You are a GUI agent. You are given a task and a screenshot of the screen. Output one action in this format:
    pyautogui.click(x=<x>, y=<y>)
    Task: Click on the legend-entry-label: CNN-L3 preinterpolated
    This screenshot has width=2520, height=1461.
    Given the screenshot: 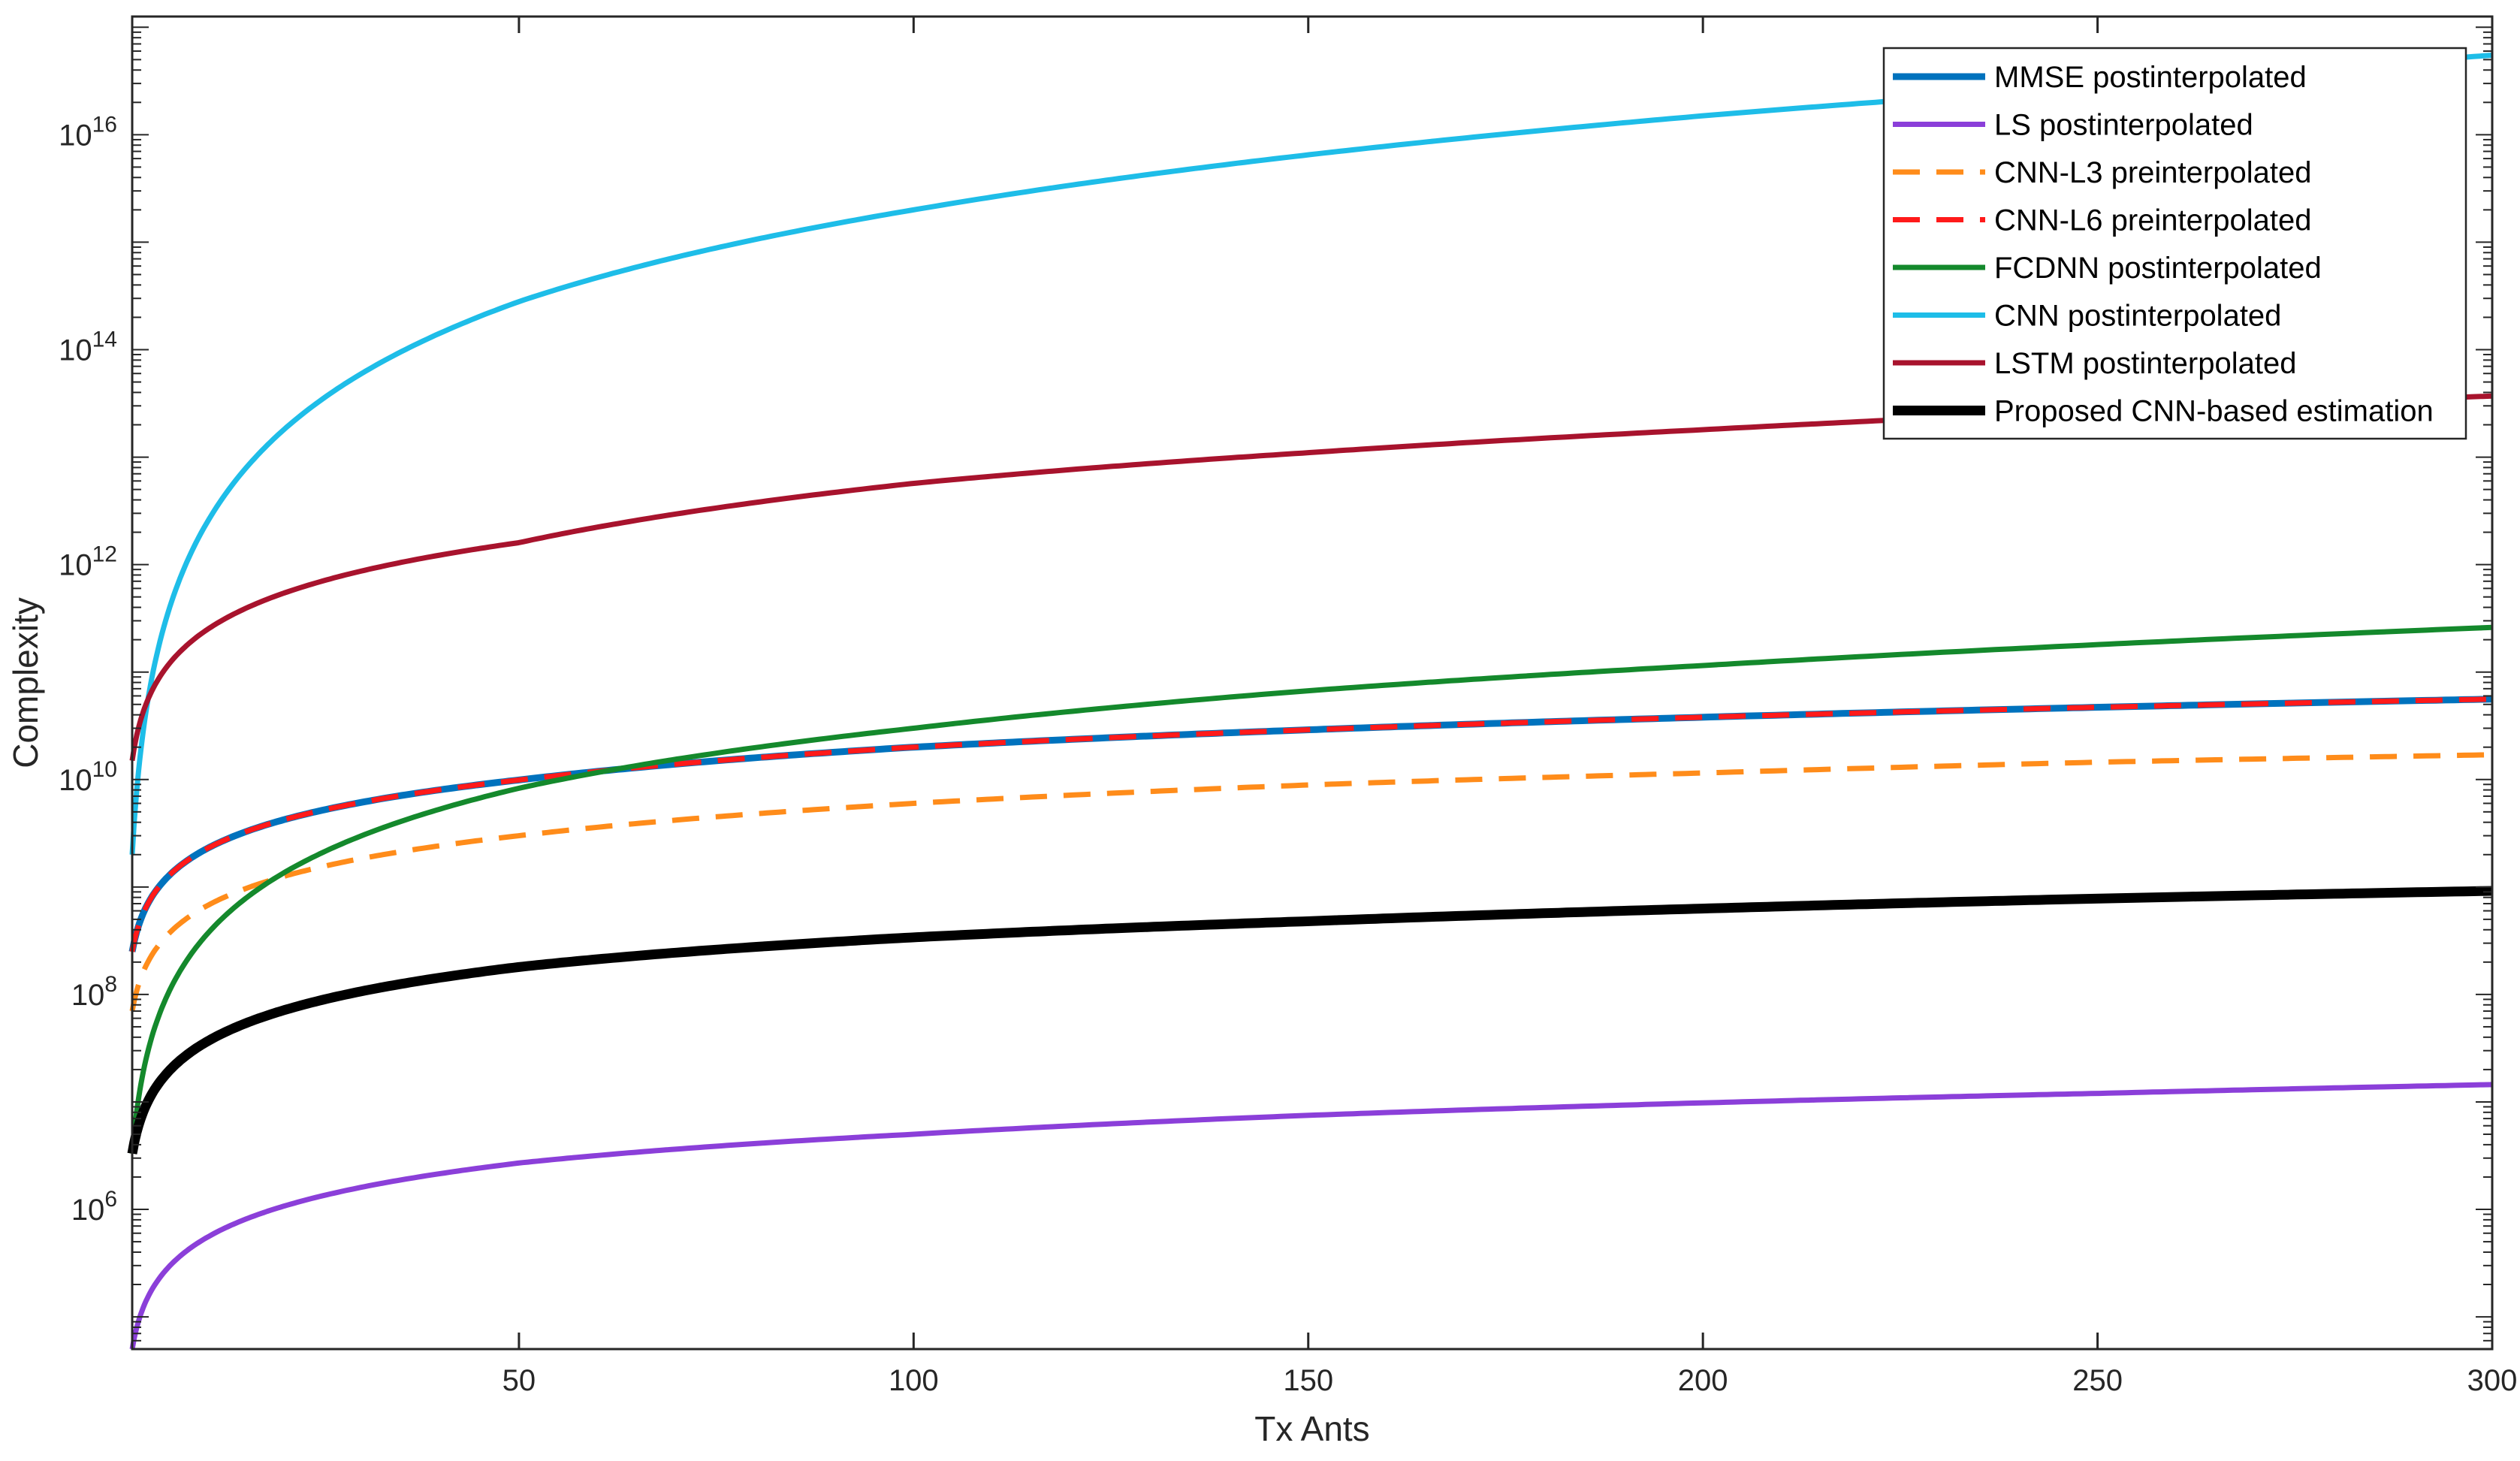 What is the action you would take?
    pyautogui.click(x=2152, y=172)
    